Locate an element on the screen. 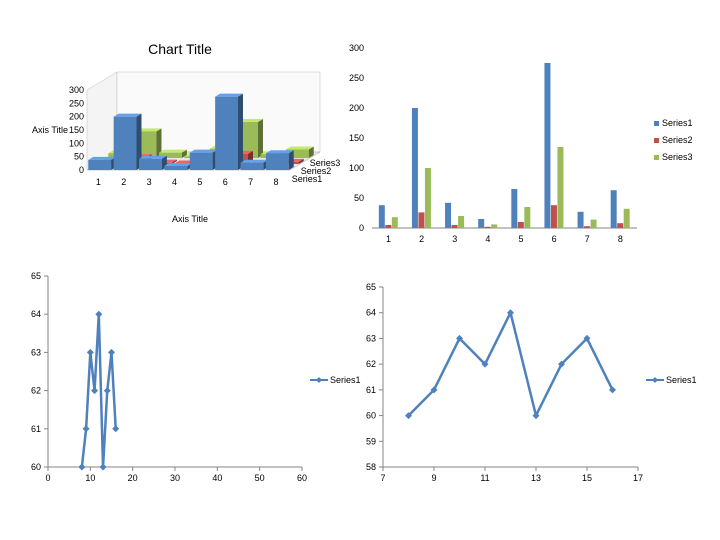 This screenshot has width=720, height=540. chart-3d-column is located at coordinates (203, 121).